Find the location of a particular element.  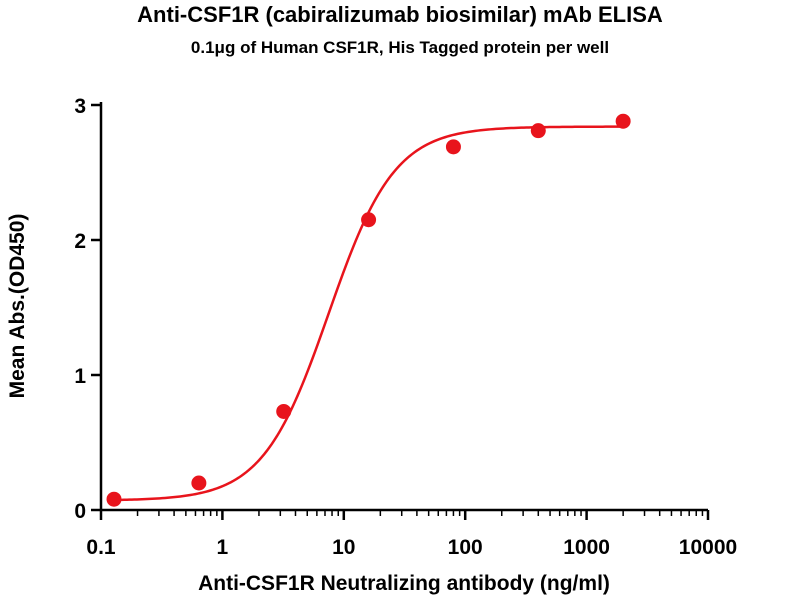

y-tick-label: 3 is located at coordinates (80, 106).